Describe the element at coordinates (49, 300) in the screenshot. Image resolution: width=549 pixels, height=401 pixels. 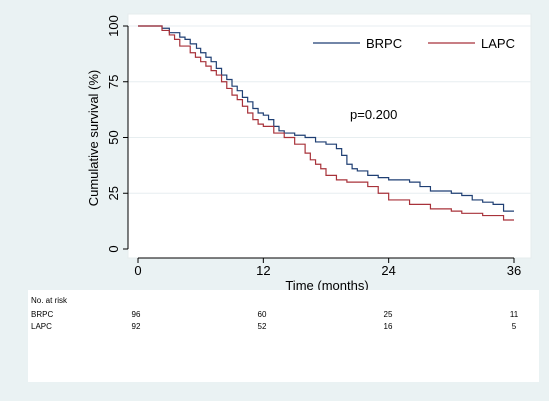
I see `risk-table-header: No. at risk` at that location.